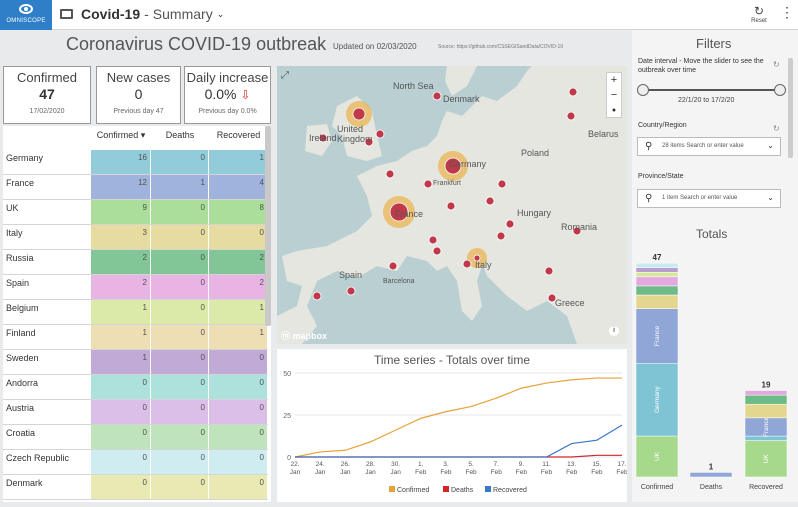 The image size is (798, 507). What do you see at coordinates (614, 95) in the screenshot?
I see `zoom-out-button: −` at bounding box center [614, 95].